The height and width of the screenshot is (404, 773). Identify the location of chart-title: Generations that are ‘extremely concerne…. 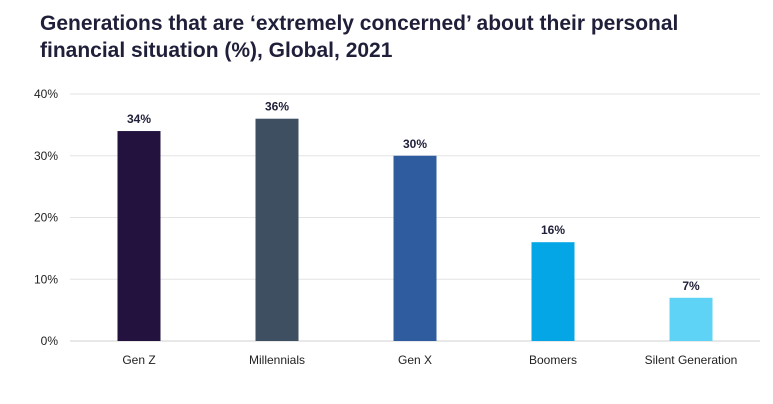
(359, 37).